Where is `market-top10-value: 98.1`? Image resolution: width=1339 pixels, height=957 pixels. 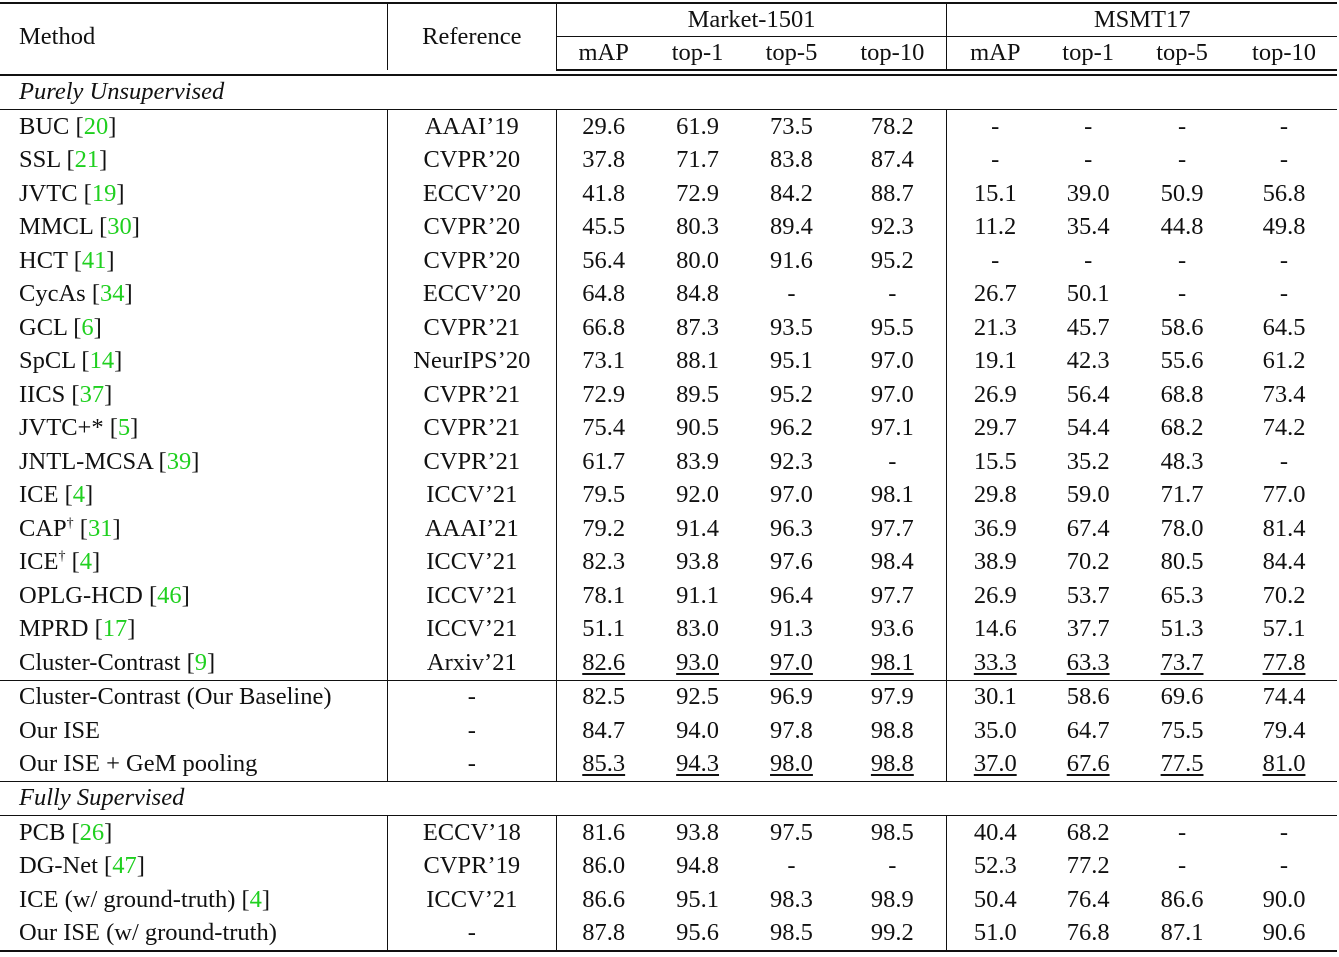
market-top10-value: 98.1 is located at coordinates (892, 662).